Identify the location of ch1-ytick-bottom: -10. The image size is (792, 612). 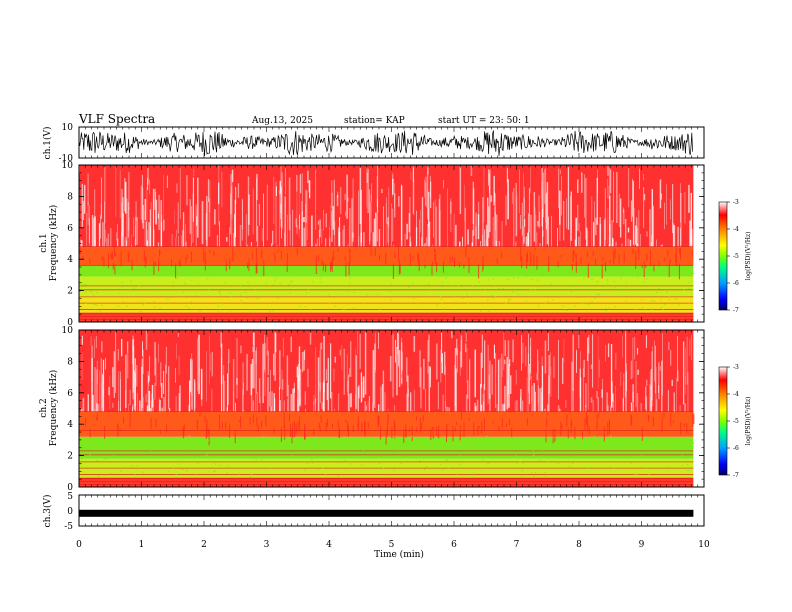
(66, 159).